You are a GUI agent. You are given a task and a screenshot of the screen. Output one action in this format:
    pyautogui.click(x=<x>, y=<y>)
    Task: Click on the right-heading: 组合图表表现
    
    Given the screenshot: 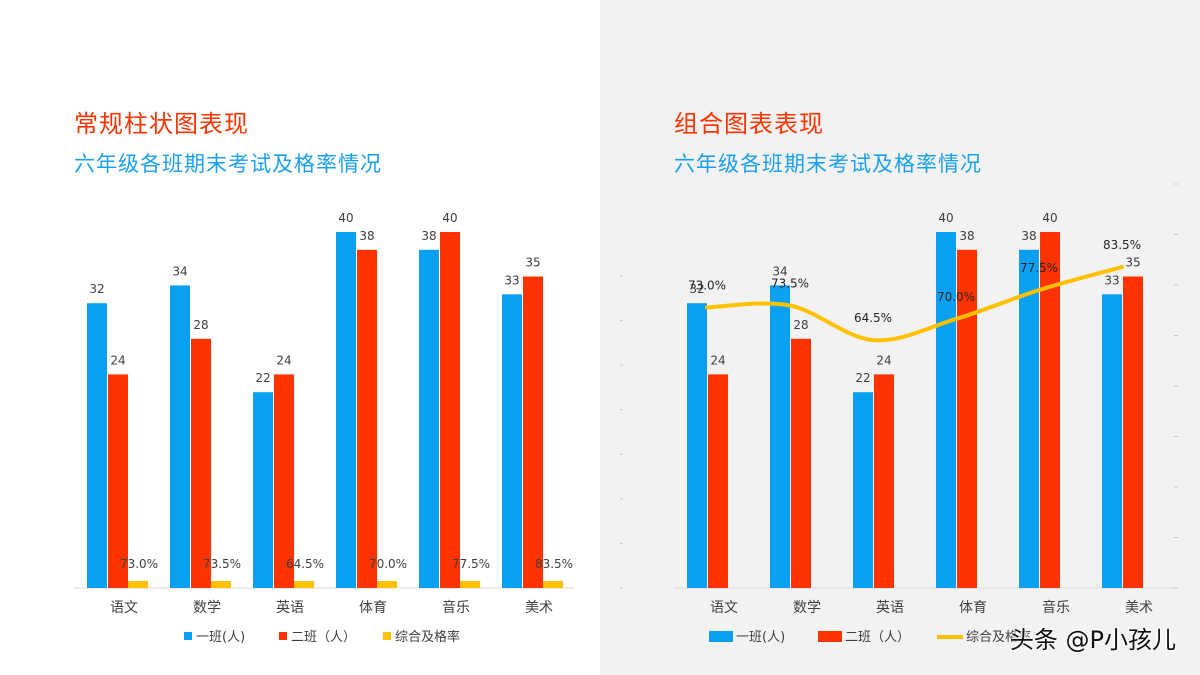 What is the action you would take?
    pyautogui.click(x=749, y=124)
    